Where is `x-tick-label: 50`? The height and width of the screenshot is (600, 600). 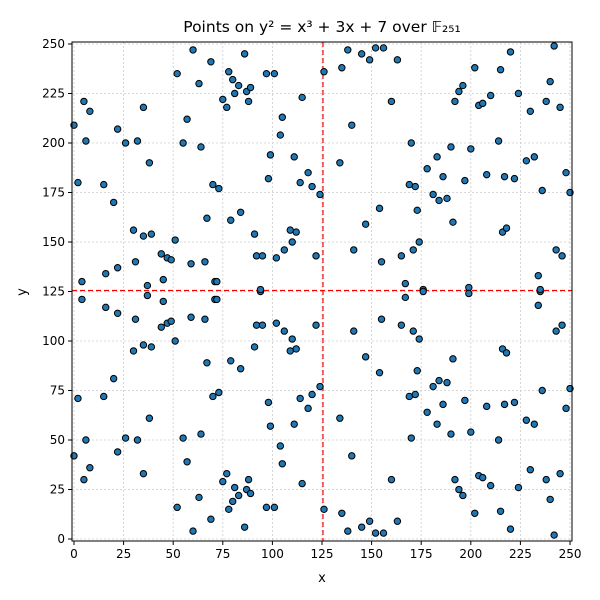 x-tick-label: 50 is located at coordinates (173, 554).